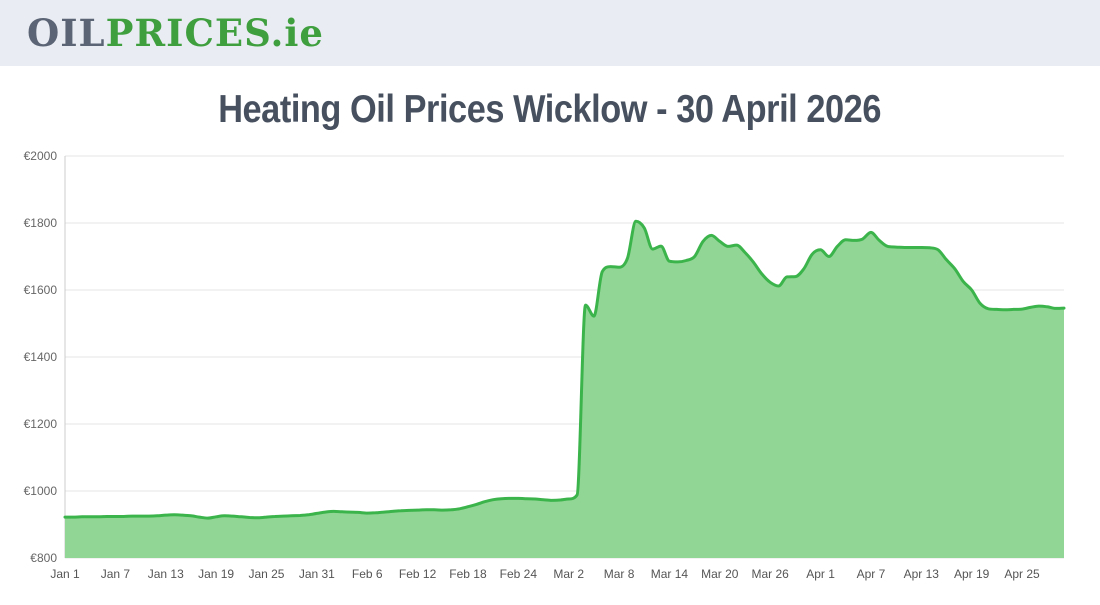 Image resolution: width=1100 pixels, height=605 pixels. I want to click on x-axis-label: Apr 13, so click(922, 574).